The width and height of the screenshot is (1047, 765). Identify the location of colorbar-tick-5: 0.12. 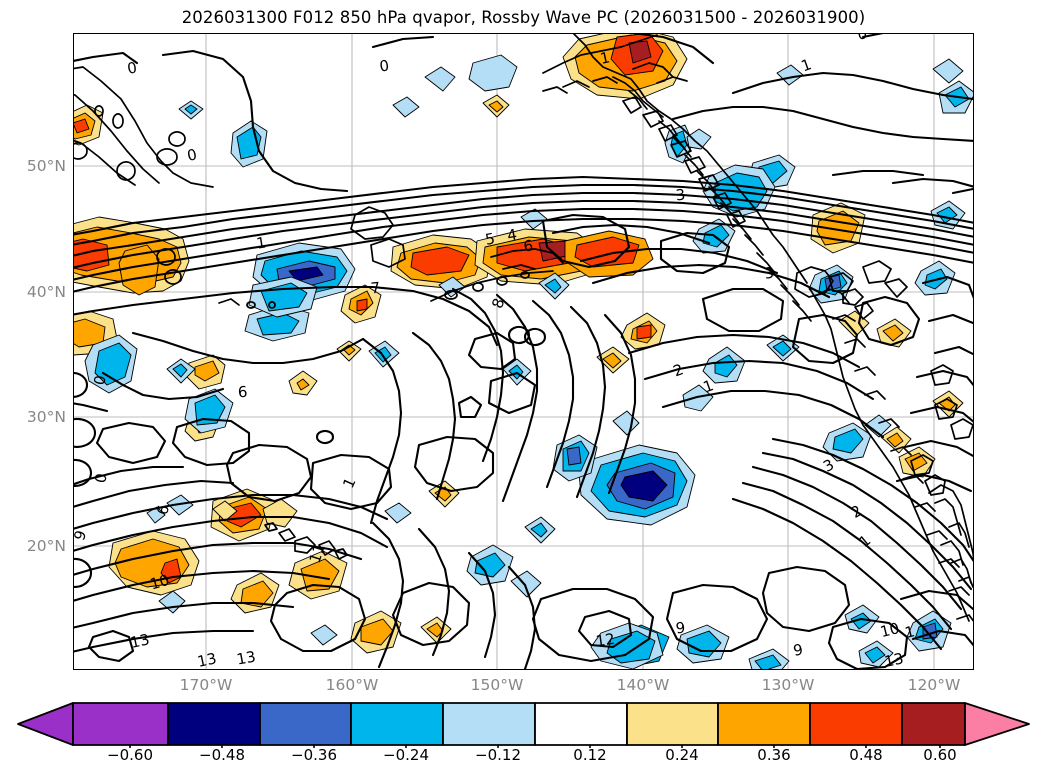
(590, 755).